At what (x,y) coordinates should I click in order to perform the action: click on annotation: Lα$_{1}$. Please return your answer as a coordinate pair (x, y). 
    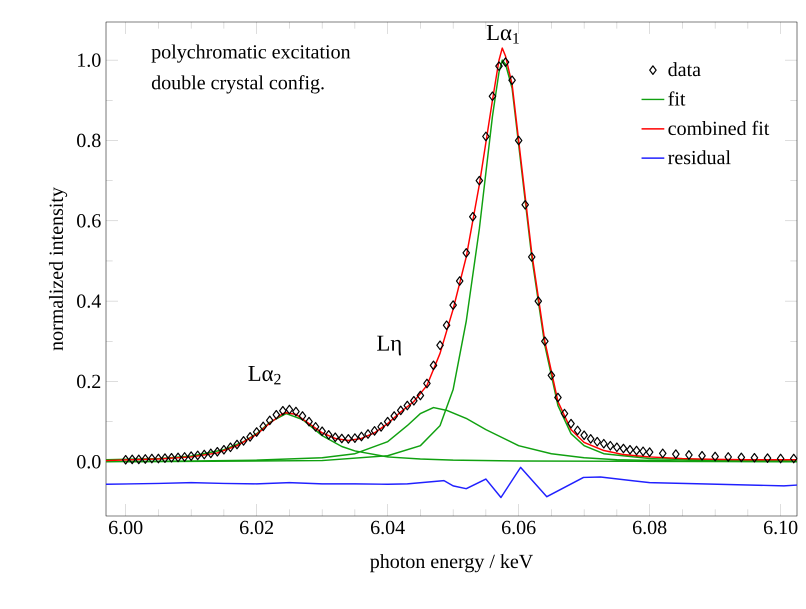
    Looking at the image, I should click on (502, 34).